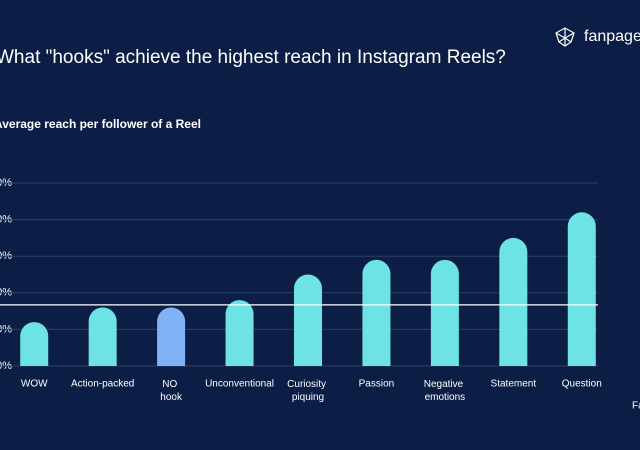 Image resolution: width=640 pixels, height=450 pixels. Describe the element at coordinates (445, 391) in the screenshot. I see `x-tick-label: Negative emotions` at that location.